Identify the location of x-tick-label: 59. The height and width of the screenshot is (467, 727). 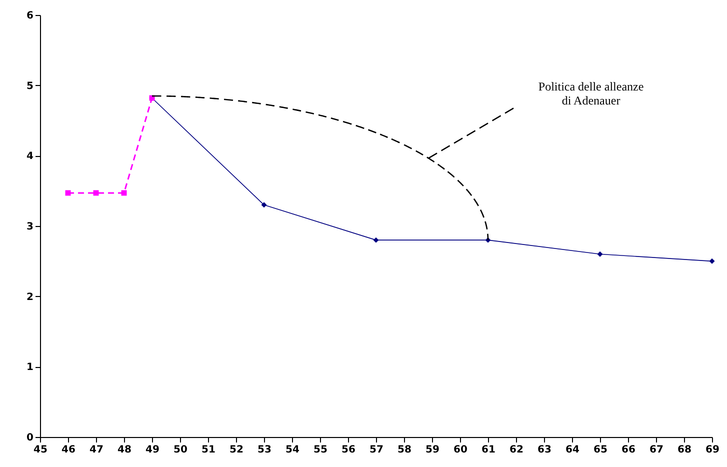
(433, 450).